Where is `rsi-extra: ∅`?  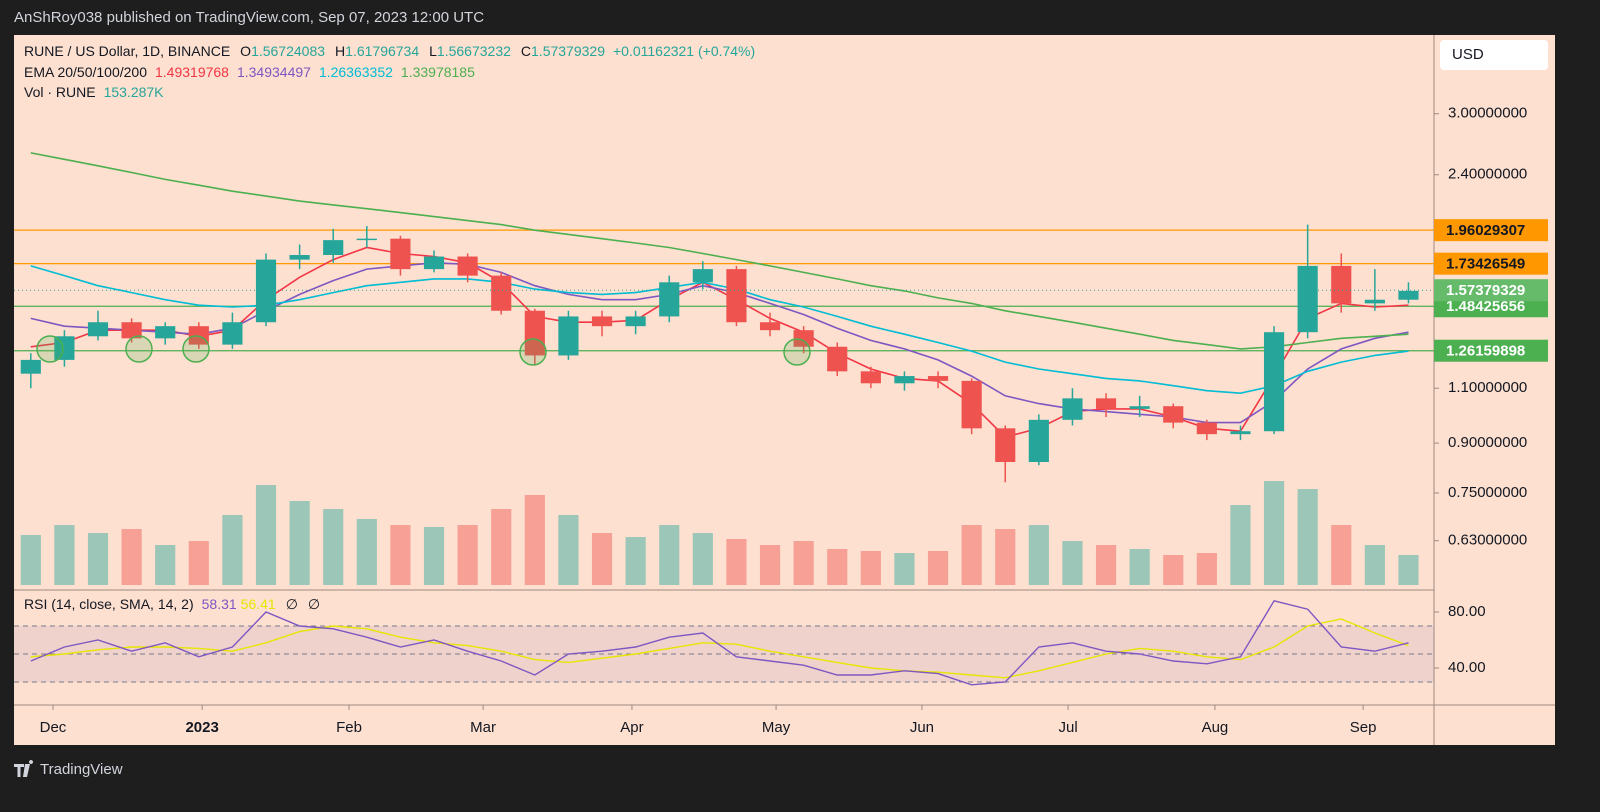
rsi-extra: ∅ is located at coordinates (314, 604).